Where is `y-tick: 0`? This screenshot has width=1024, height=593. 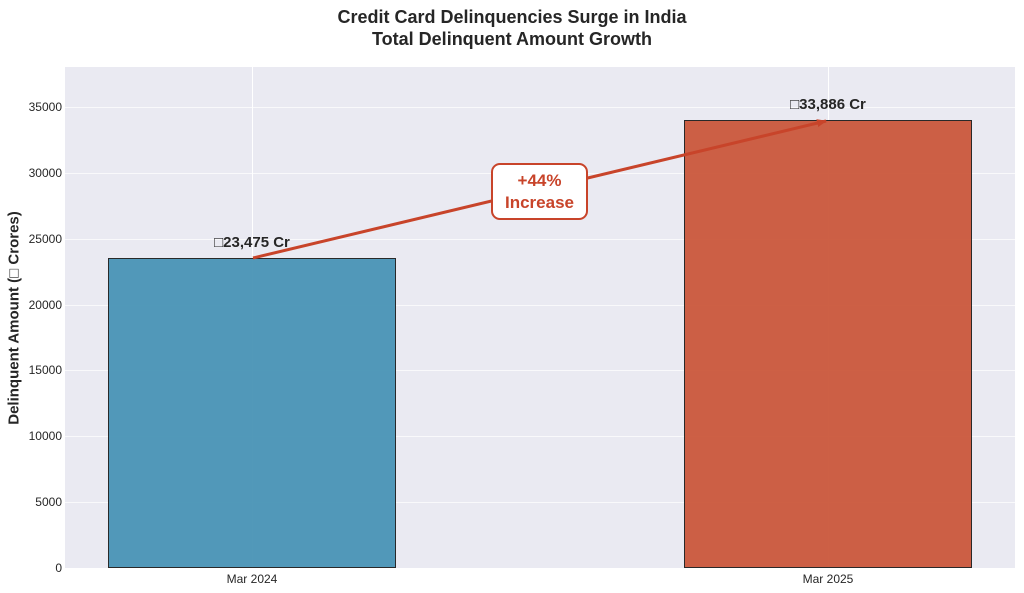 y-tick: 0 is located at coordinates (58, 568).